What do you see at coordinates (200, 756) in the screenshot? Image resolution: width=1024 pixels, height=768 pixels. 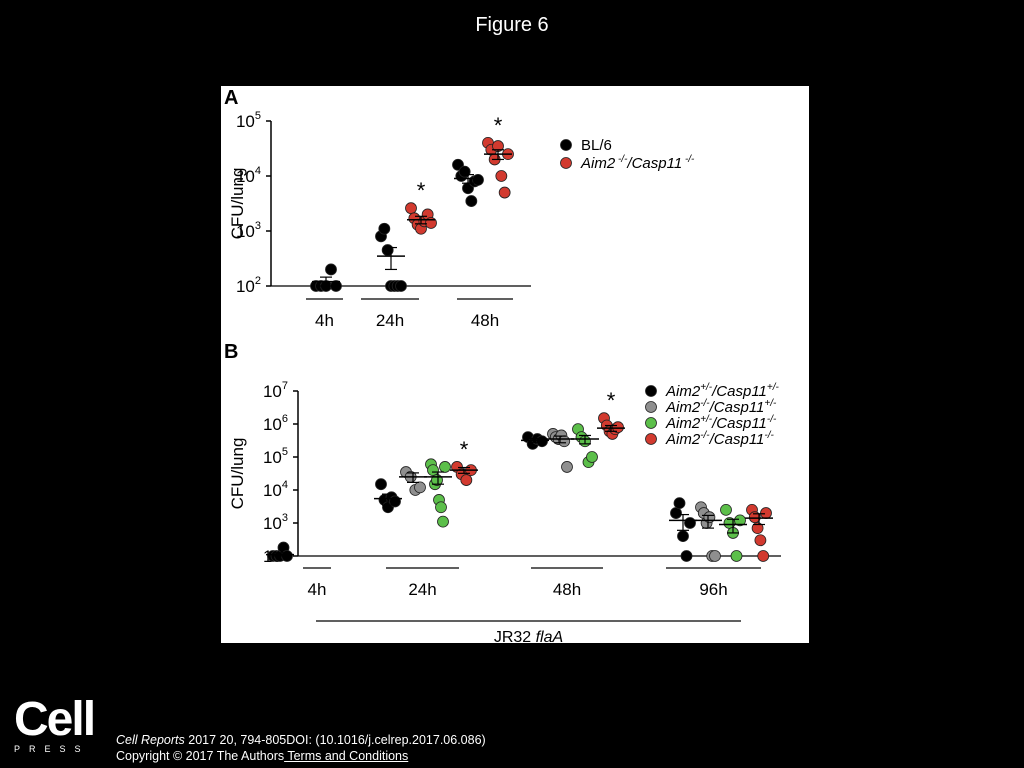 I see `copyright-text: Copyright © 2017 The Authors` at bounding box center [200, 756].